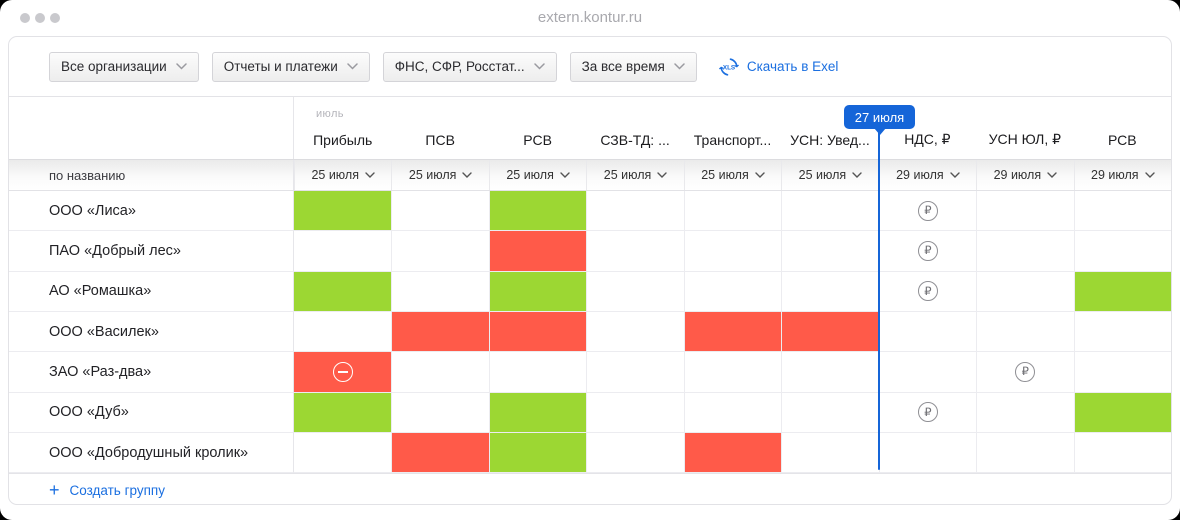 The width and height of the screenshot is (1180, 520). I want to click on filter-period: За все время, so click(633, 66).